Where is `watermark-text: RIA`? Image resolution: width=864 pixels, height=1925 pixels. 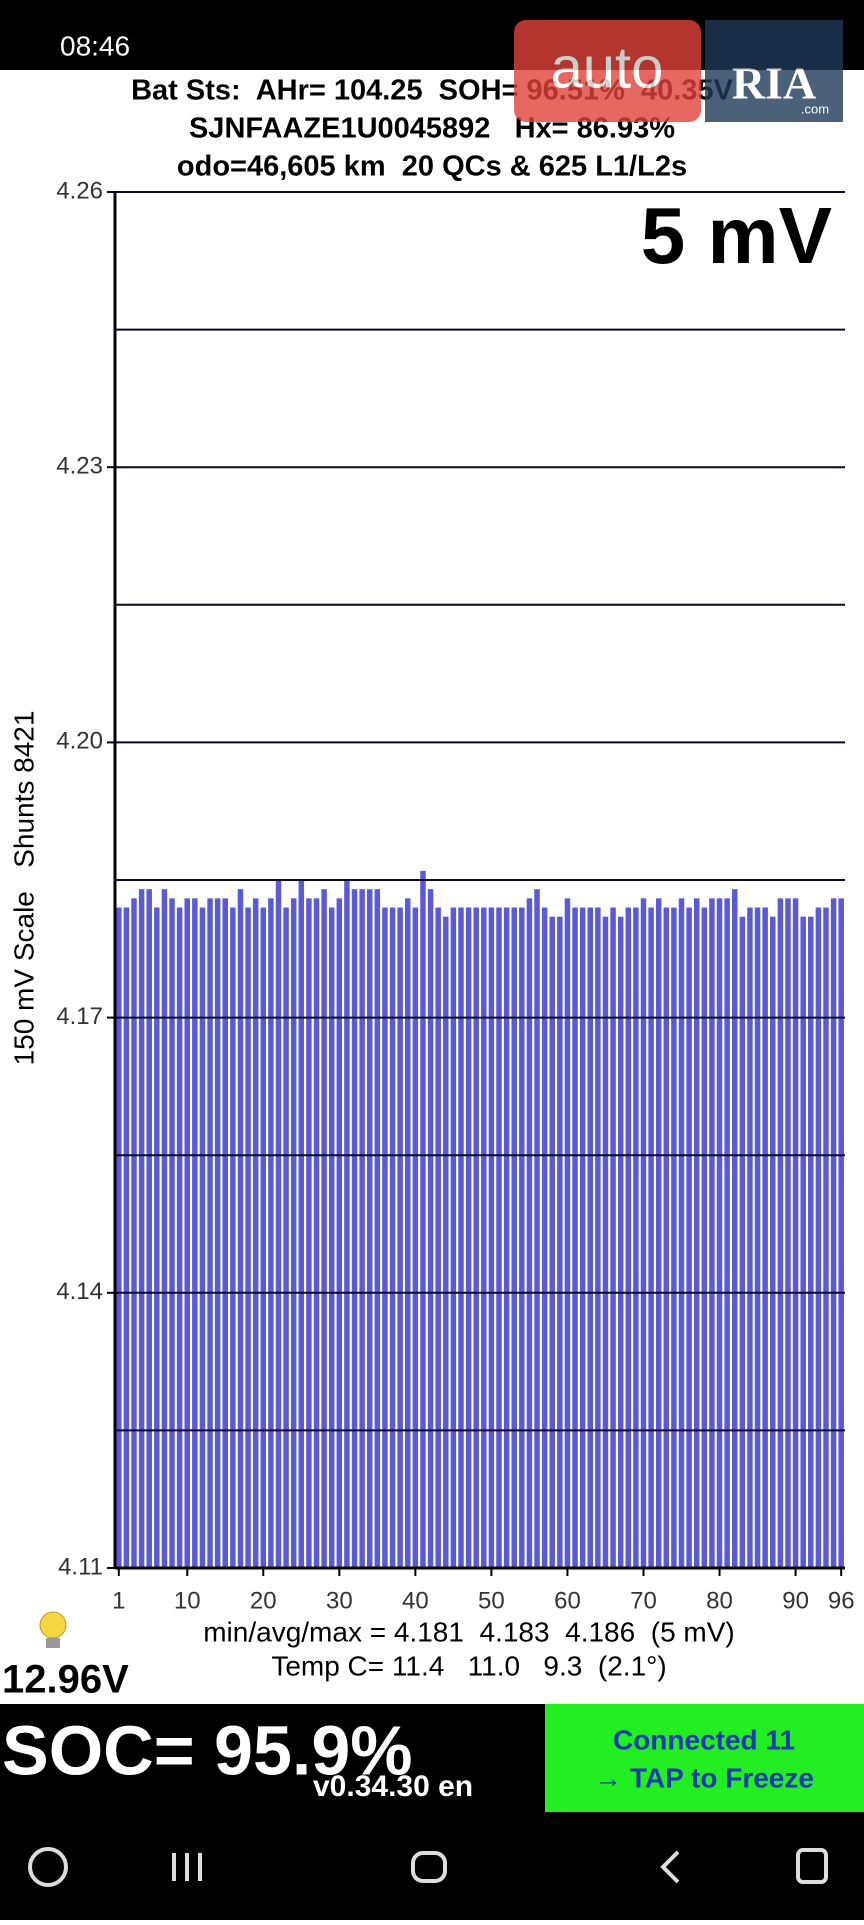
watermark-text: RIA is located at coordinates (774, 83).